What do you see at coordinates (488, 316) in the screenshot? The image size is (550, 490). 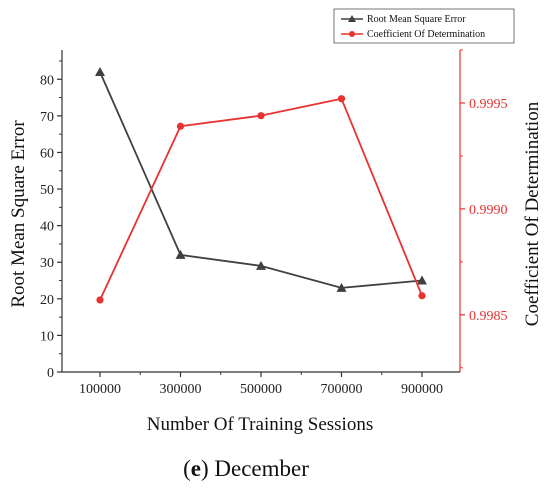 I see `right-tick-label: 0.9985` at bounding box center [488, 316].